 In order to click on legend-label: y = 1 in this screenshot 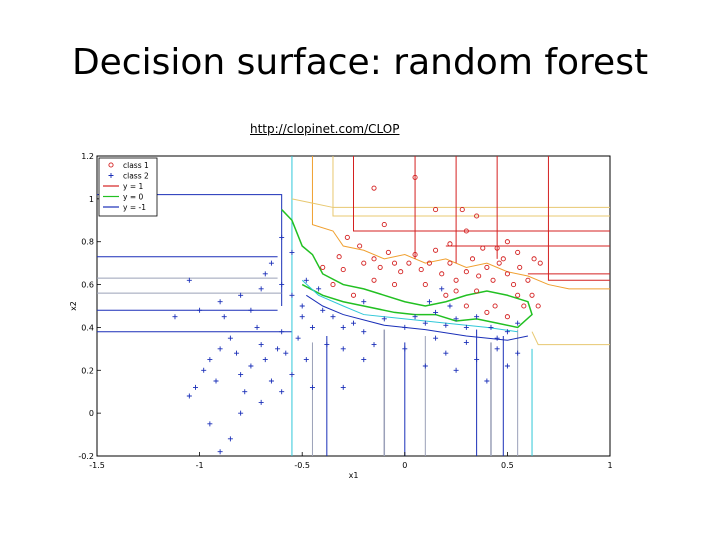, I will do `click(133, 186)`.